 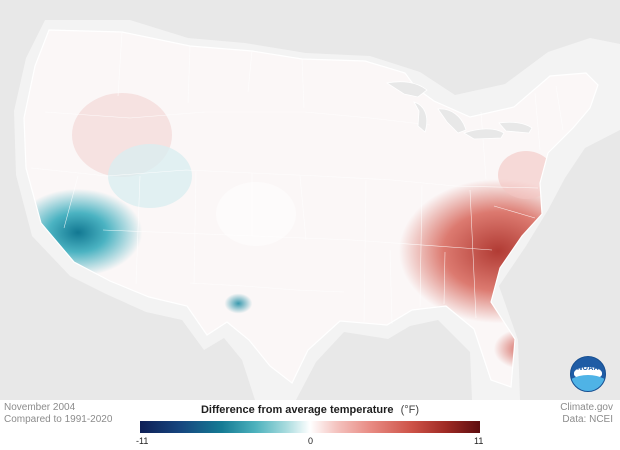 I want to click on credit-caption: Climate.gov Data: NCEI, so click(x=586, y=414).